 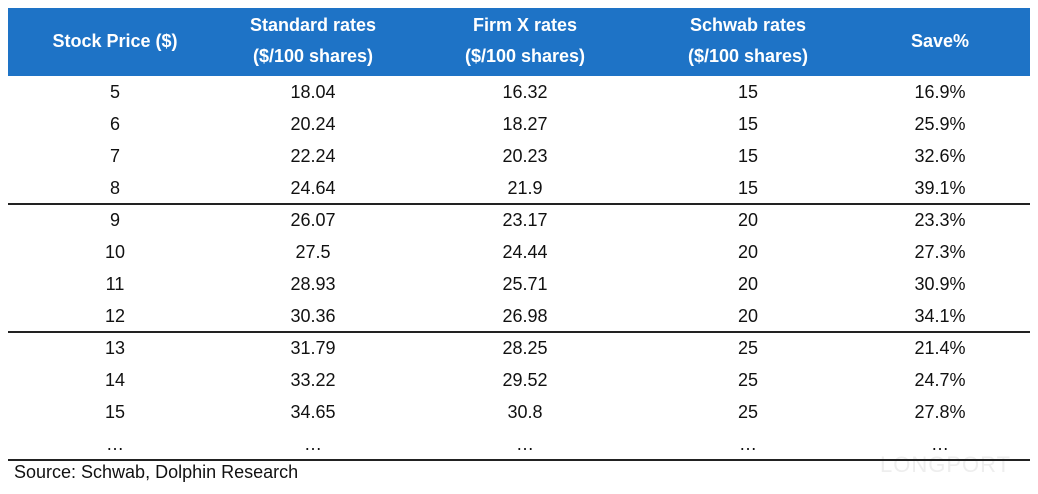 I want to click on table-cell: 29.52, so click(x=525, y=380).